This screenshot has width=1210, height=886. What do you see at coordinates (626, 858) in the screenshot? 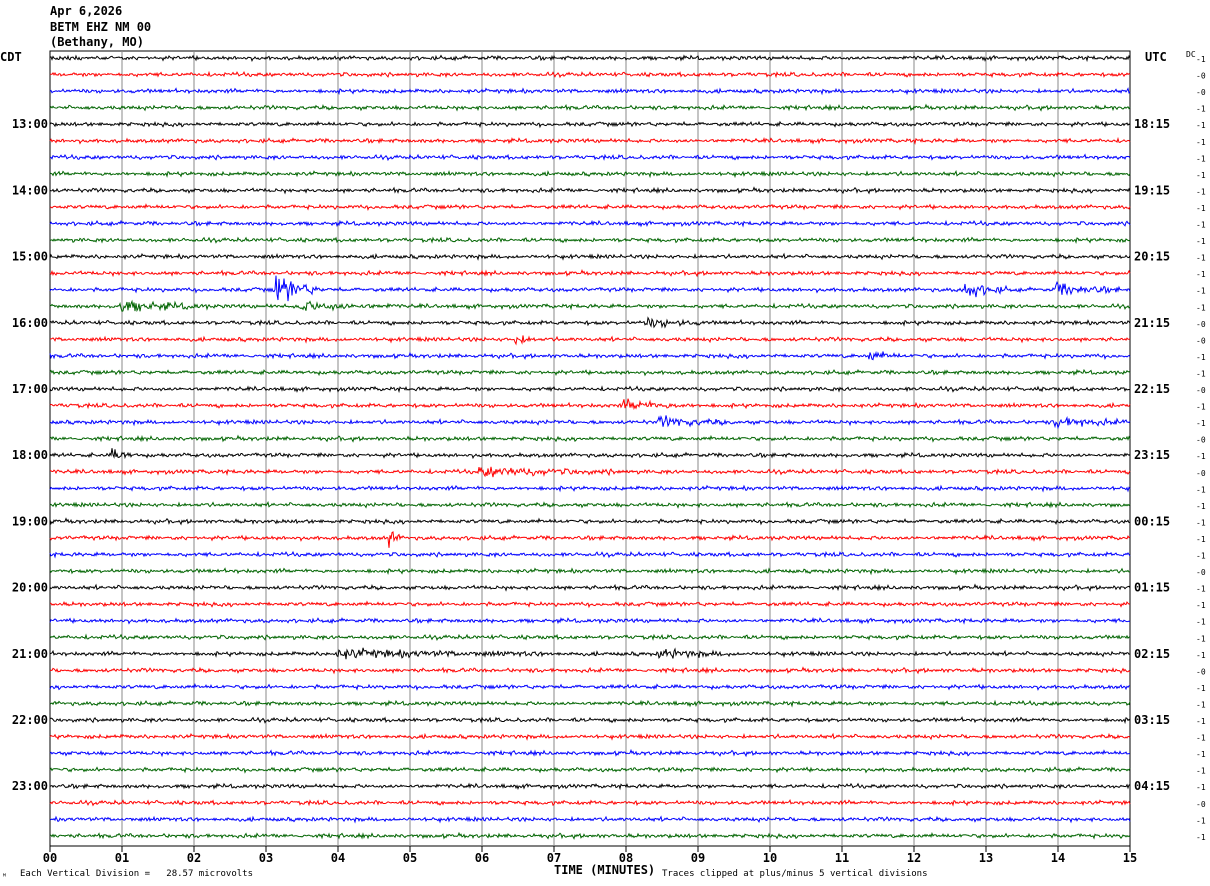
I see `x-tick-label: 08` at bounding box center [626, 858].